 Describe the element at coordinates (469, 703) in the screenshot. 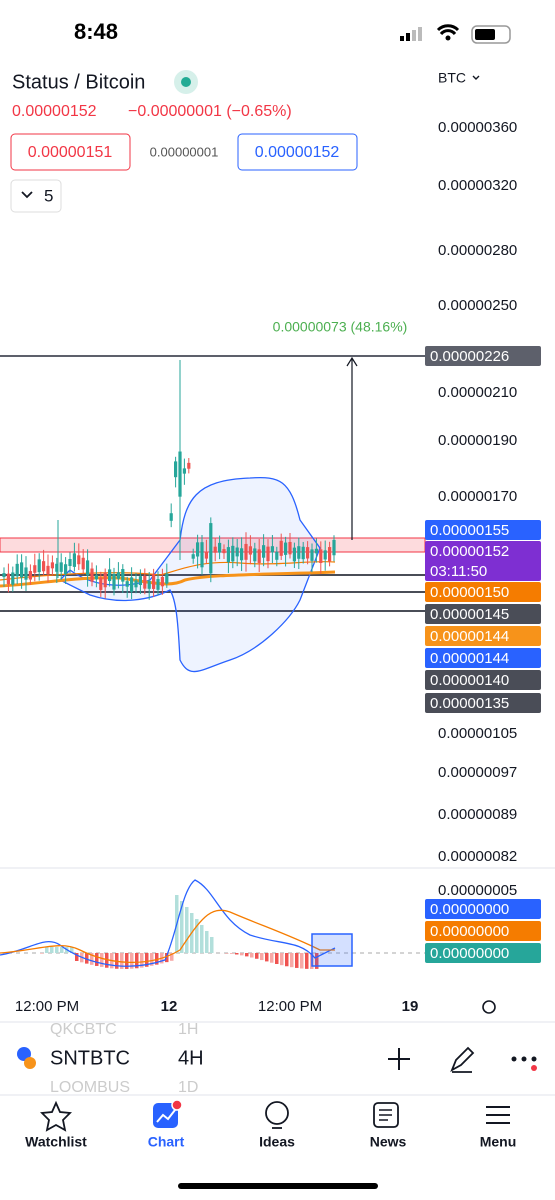

I see `price-tag-label: 0.00000135` at that location.